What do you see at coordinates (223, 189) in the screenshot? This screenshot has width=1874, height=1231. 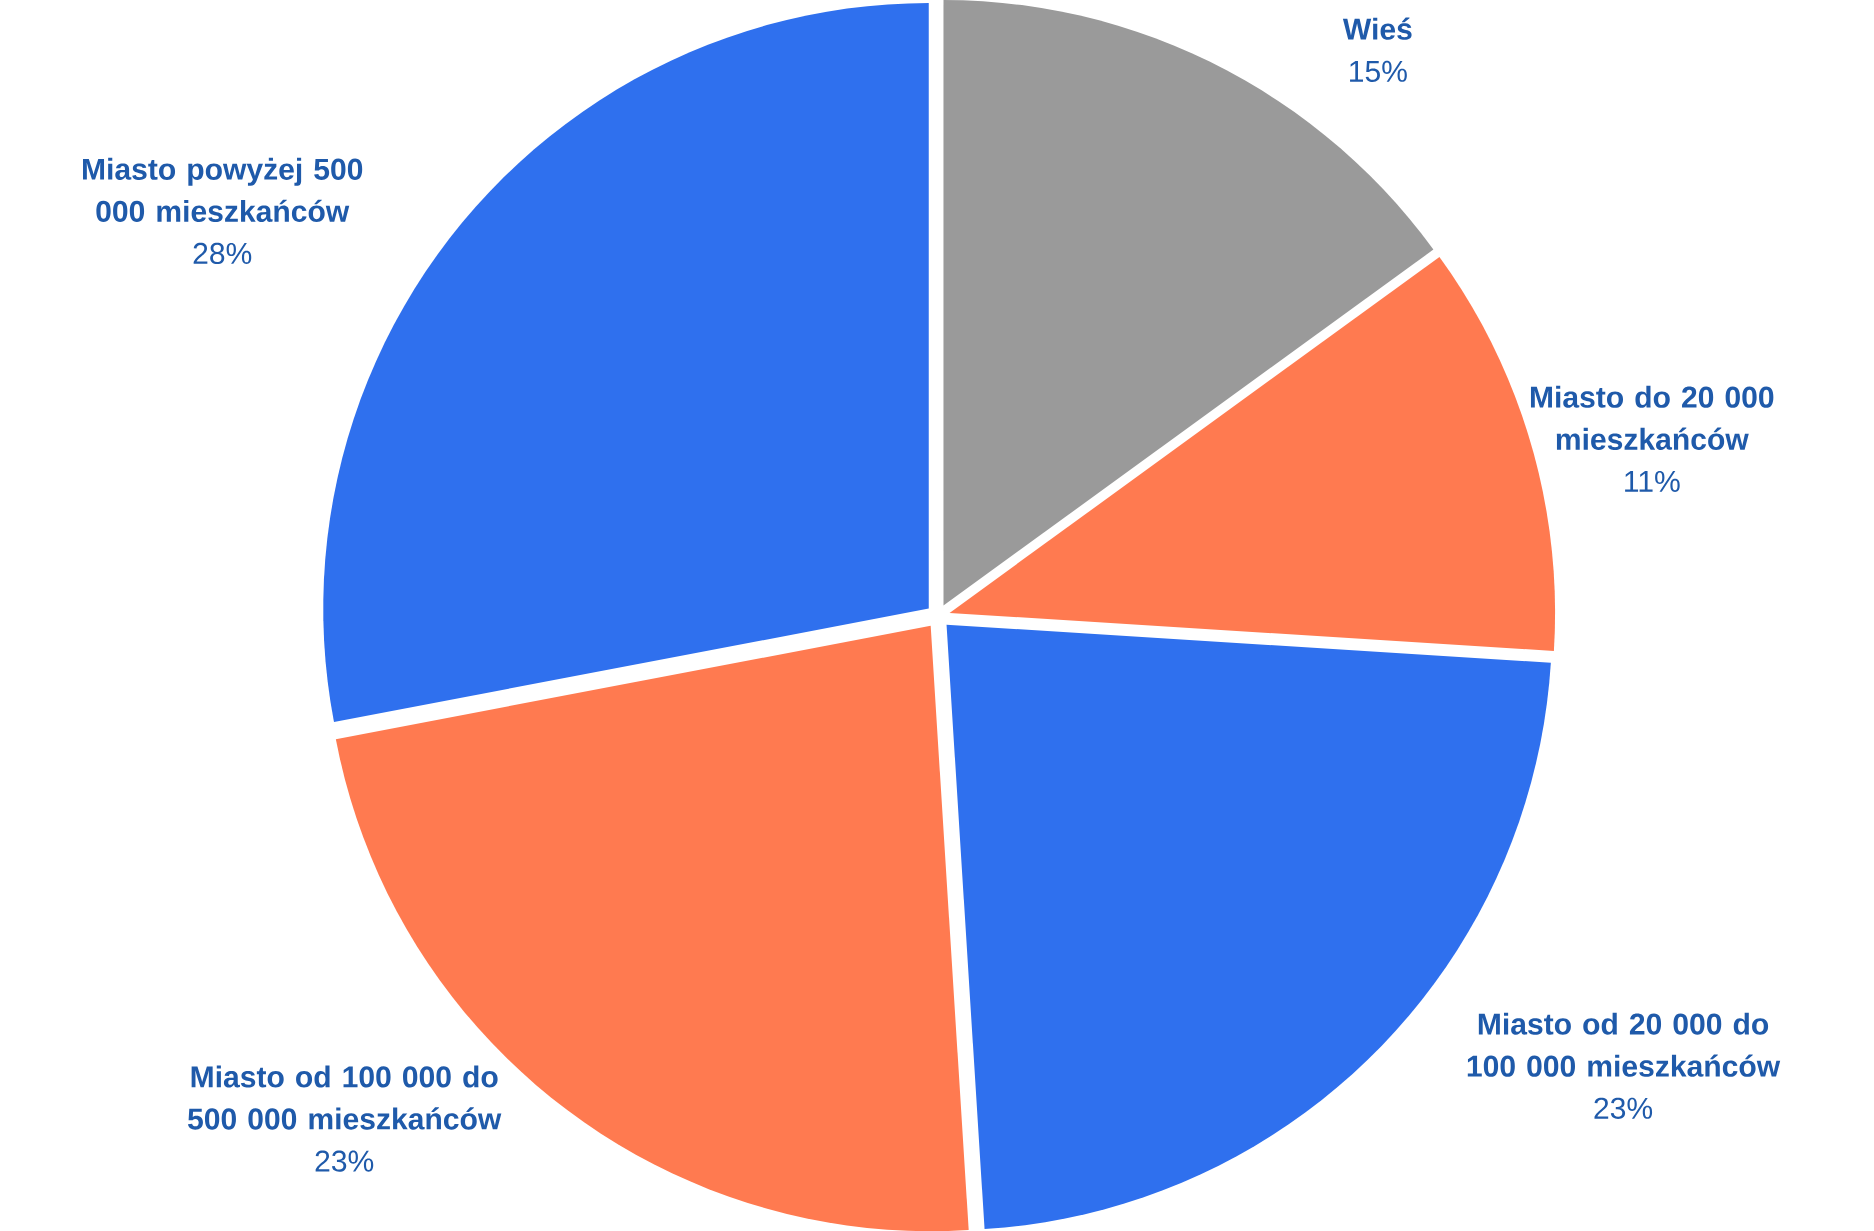 I see `slice-label: Miasto powyżej 500 000 mieszkańców` at bounding box center [223, 189].